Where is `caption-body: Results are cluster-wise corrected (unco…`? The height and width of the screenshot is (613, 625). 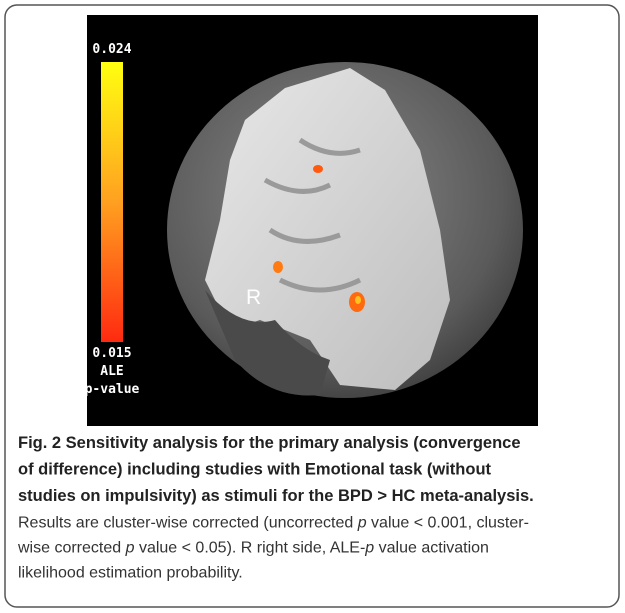
caption-body: Results are cluster-wise corrected (unco… is located at coordinates (273, 523).